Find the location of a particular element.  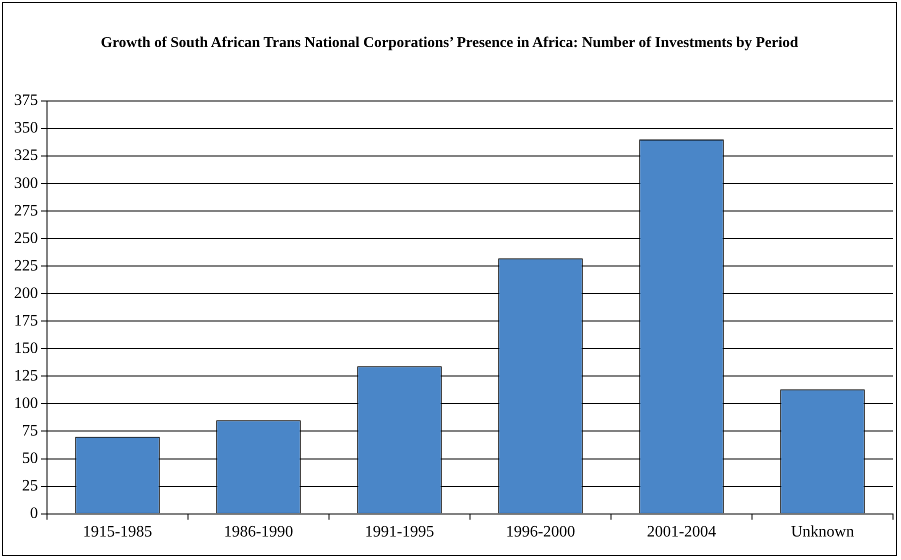

y-tick-label: 25 is located at coordinates (30, 485).